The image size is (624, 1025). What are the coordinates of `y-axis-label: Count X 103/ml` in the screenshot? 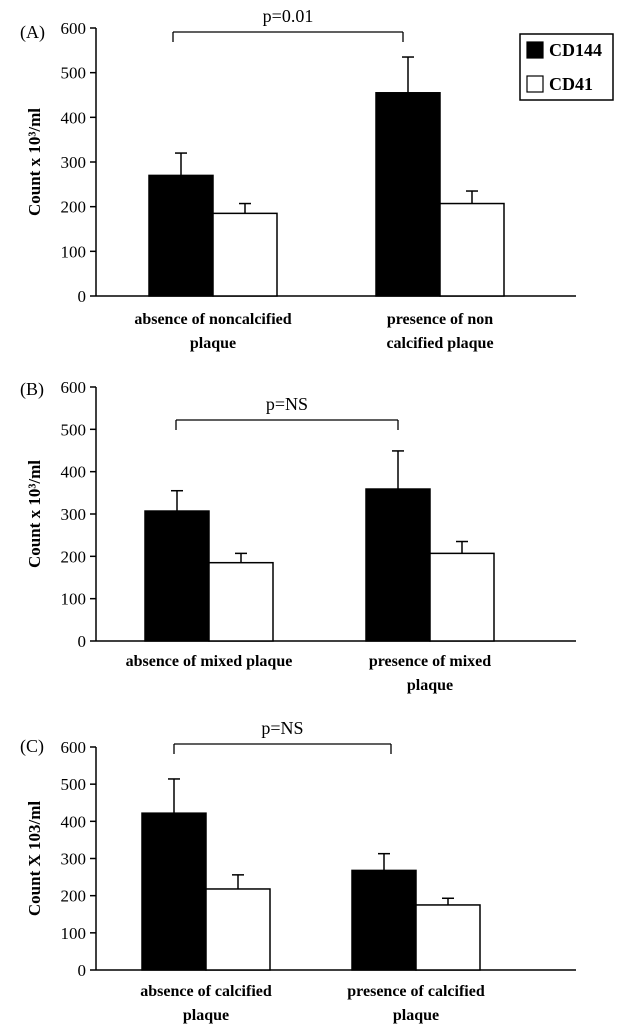 It's located at (34, 859).